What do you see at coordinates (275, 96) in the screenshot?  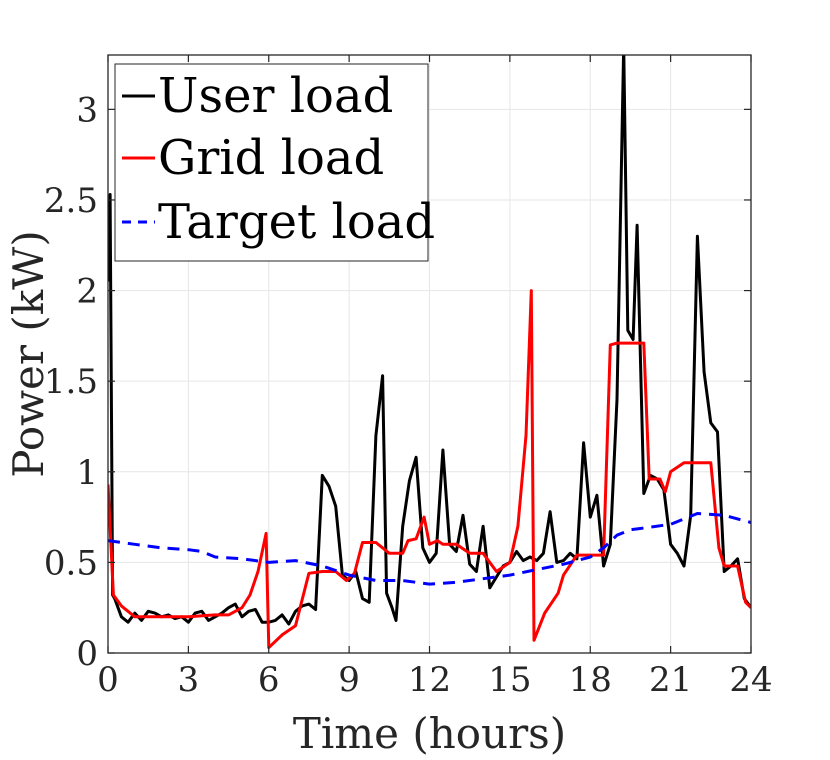 I see `legend-entry-user-load: User load` at bounding box center [275, 96].